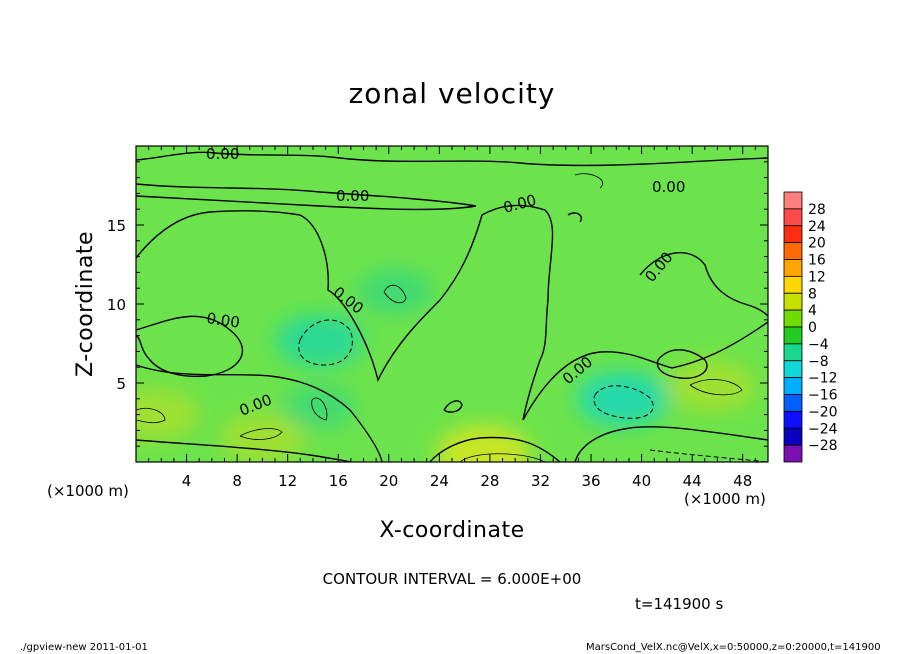  What do you see at coordinates (540, 481) in the screenshot?
I see `x-tick-label: 32` at bounding box center [540, 481].